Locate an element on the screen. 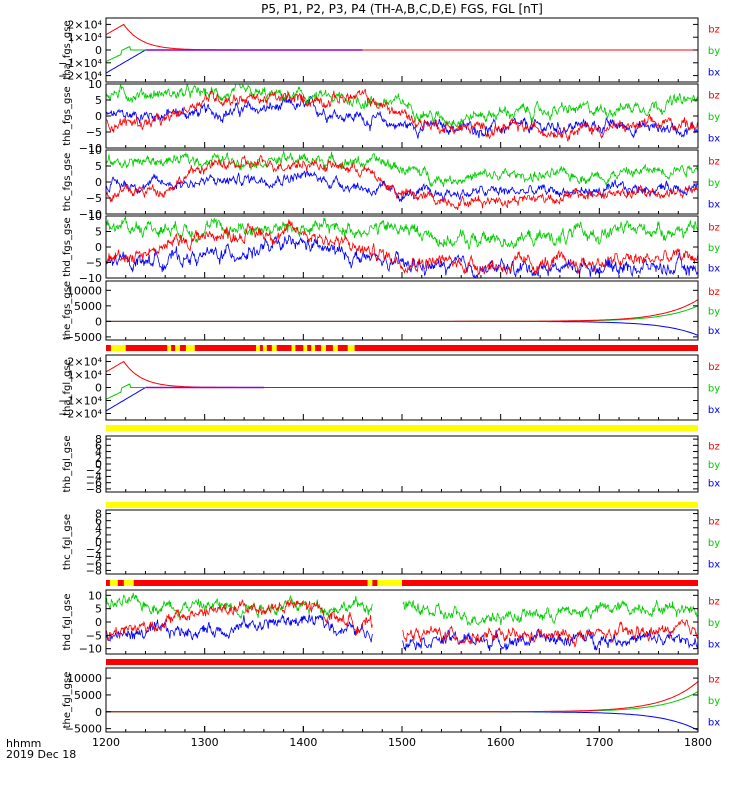  panel-thb_fgs_gse: 10 5 0 −5 −10 thb_fgs_gse bz by bx is located at coordinates (391, 116).